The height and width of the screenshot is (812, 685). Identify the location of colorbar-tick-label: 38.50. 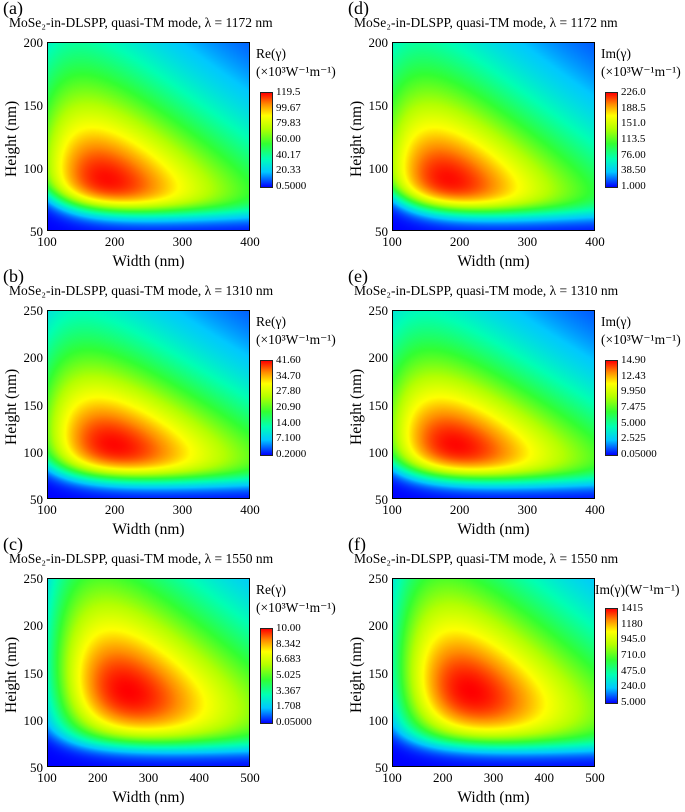
(633, 170).